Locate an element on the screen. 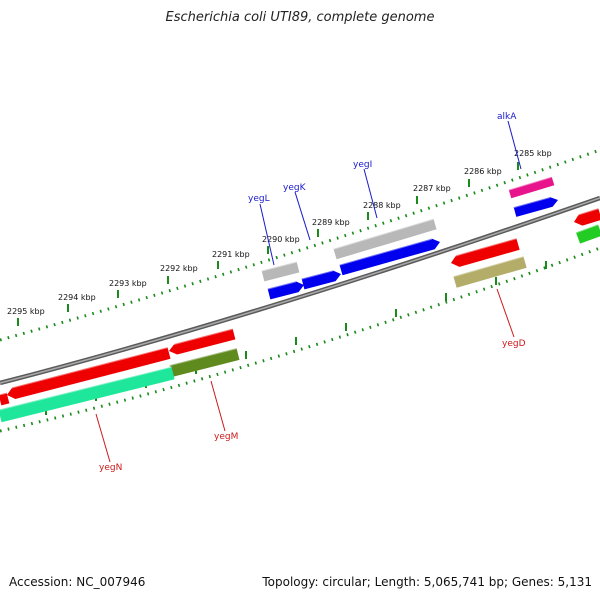  gene-yegL-gray is located at coordinates (280, 271).